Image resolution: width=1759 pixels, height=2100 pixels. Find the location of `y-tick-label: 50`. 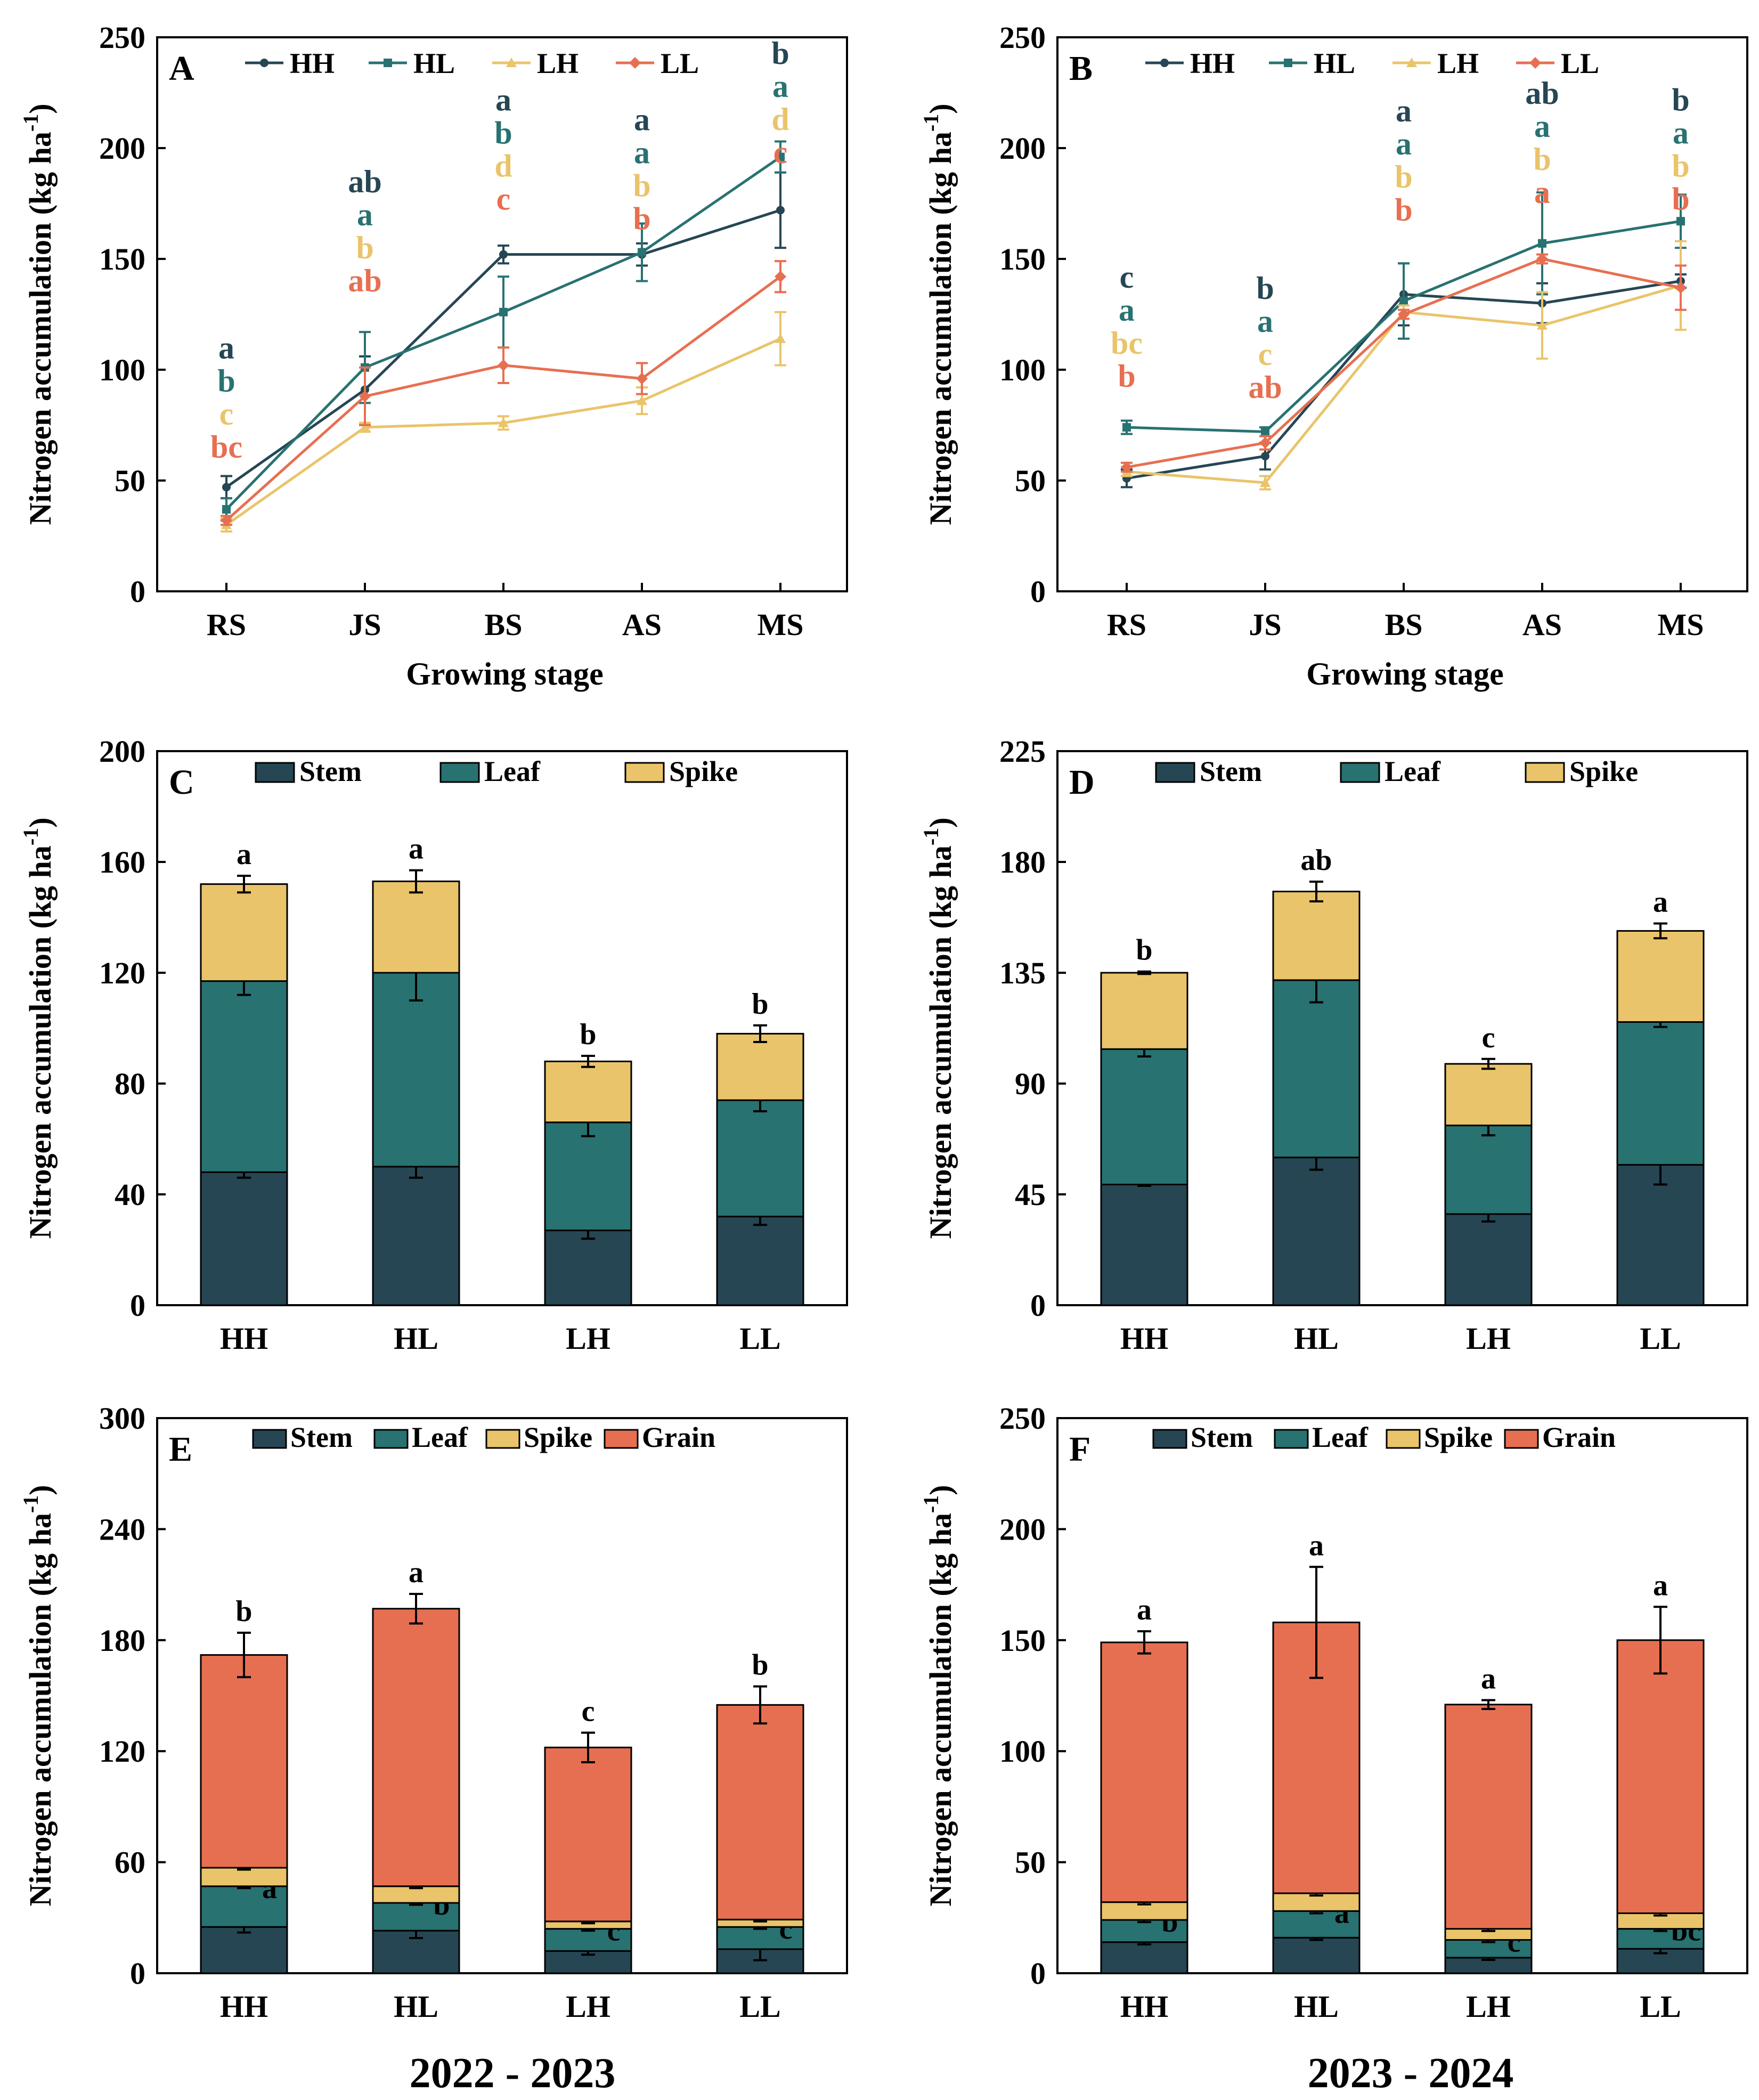

y-tick-label: 50 is located at coordinates (1030, 480).